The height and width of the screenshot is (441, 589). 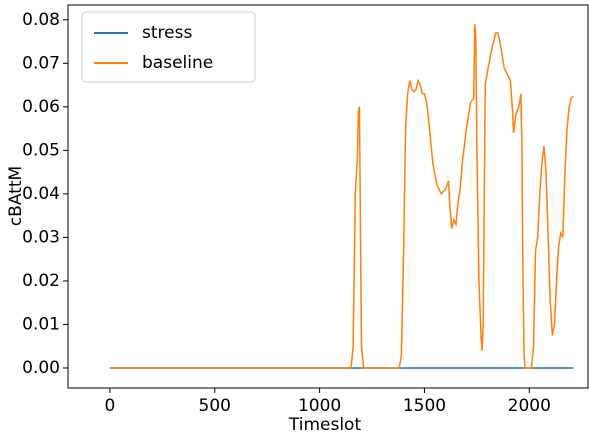 What do you see at coordinates (41, 150) in the screenshot?
I see `y-tick-label: 0.05` at bounding box center [41, 150].